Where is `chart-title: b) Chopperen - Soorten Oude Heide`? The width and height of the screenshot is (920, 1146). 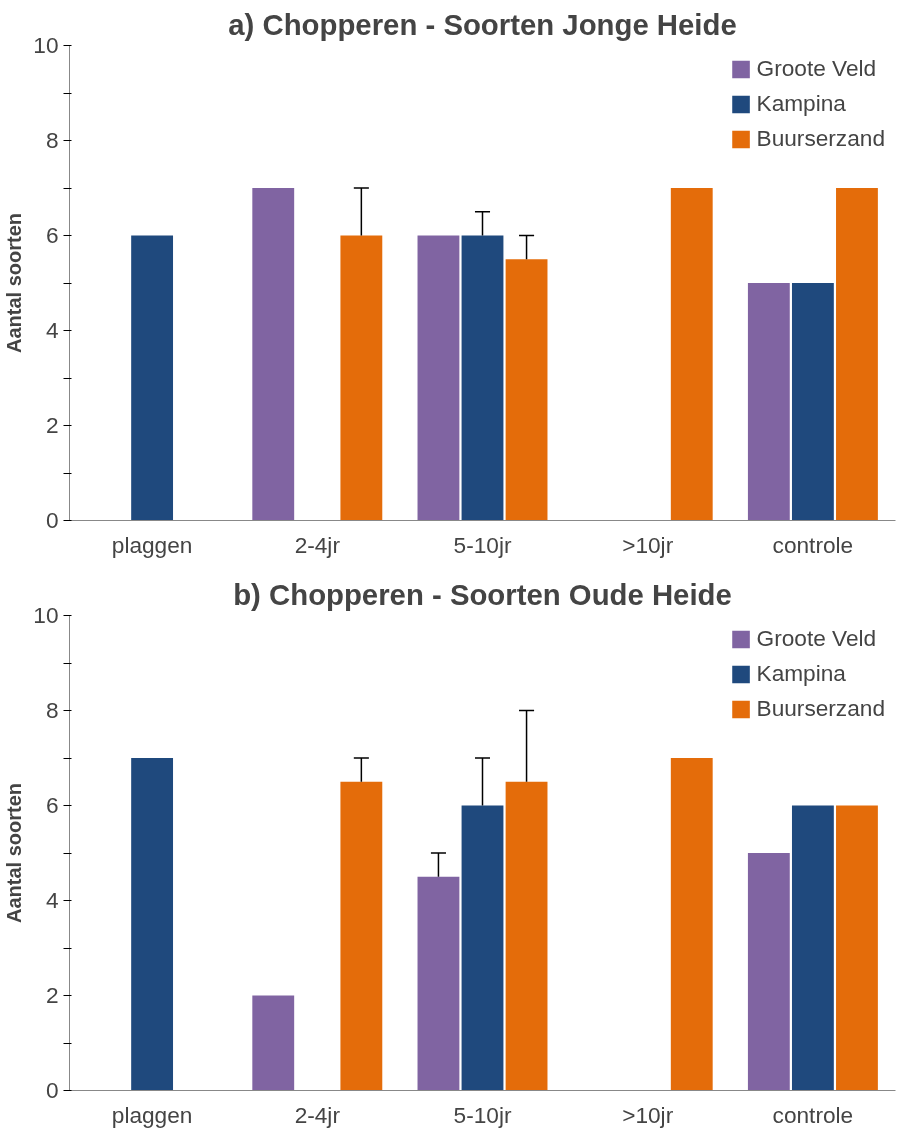
chart-title: b) Chopperen - Soorten Oude Heide is located at coordinates (482, 594).